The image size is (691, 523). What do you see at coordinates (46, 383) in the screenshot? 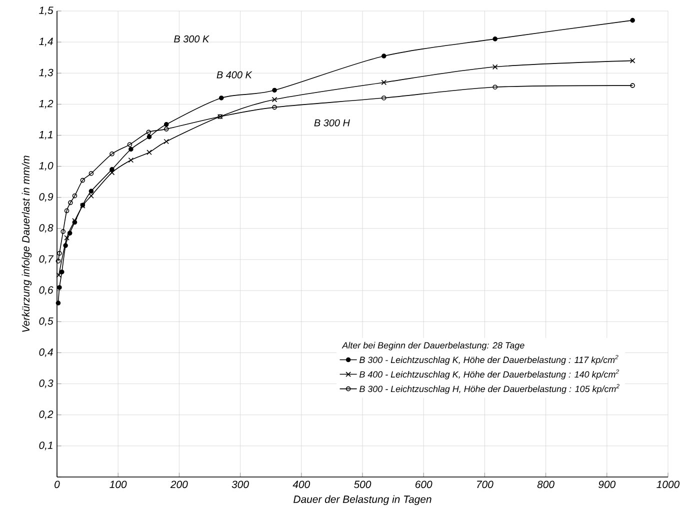
I see `y-tick-label: 0,3` at bounding box center [46, 383].